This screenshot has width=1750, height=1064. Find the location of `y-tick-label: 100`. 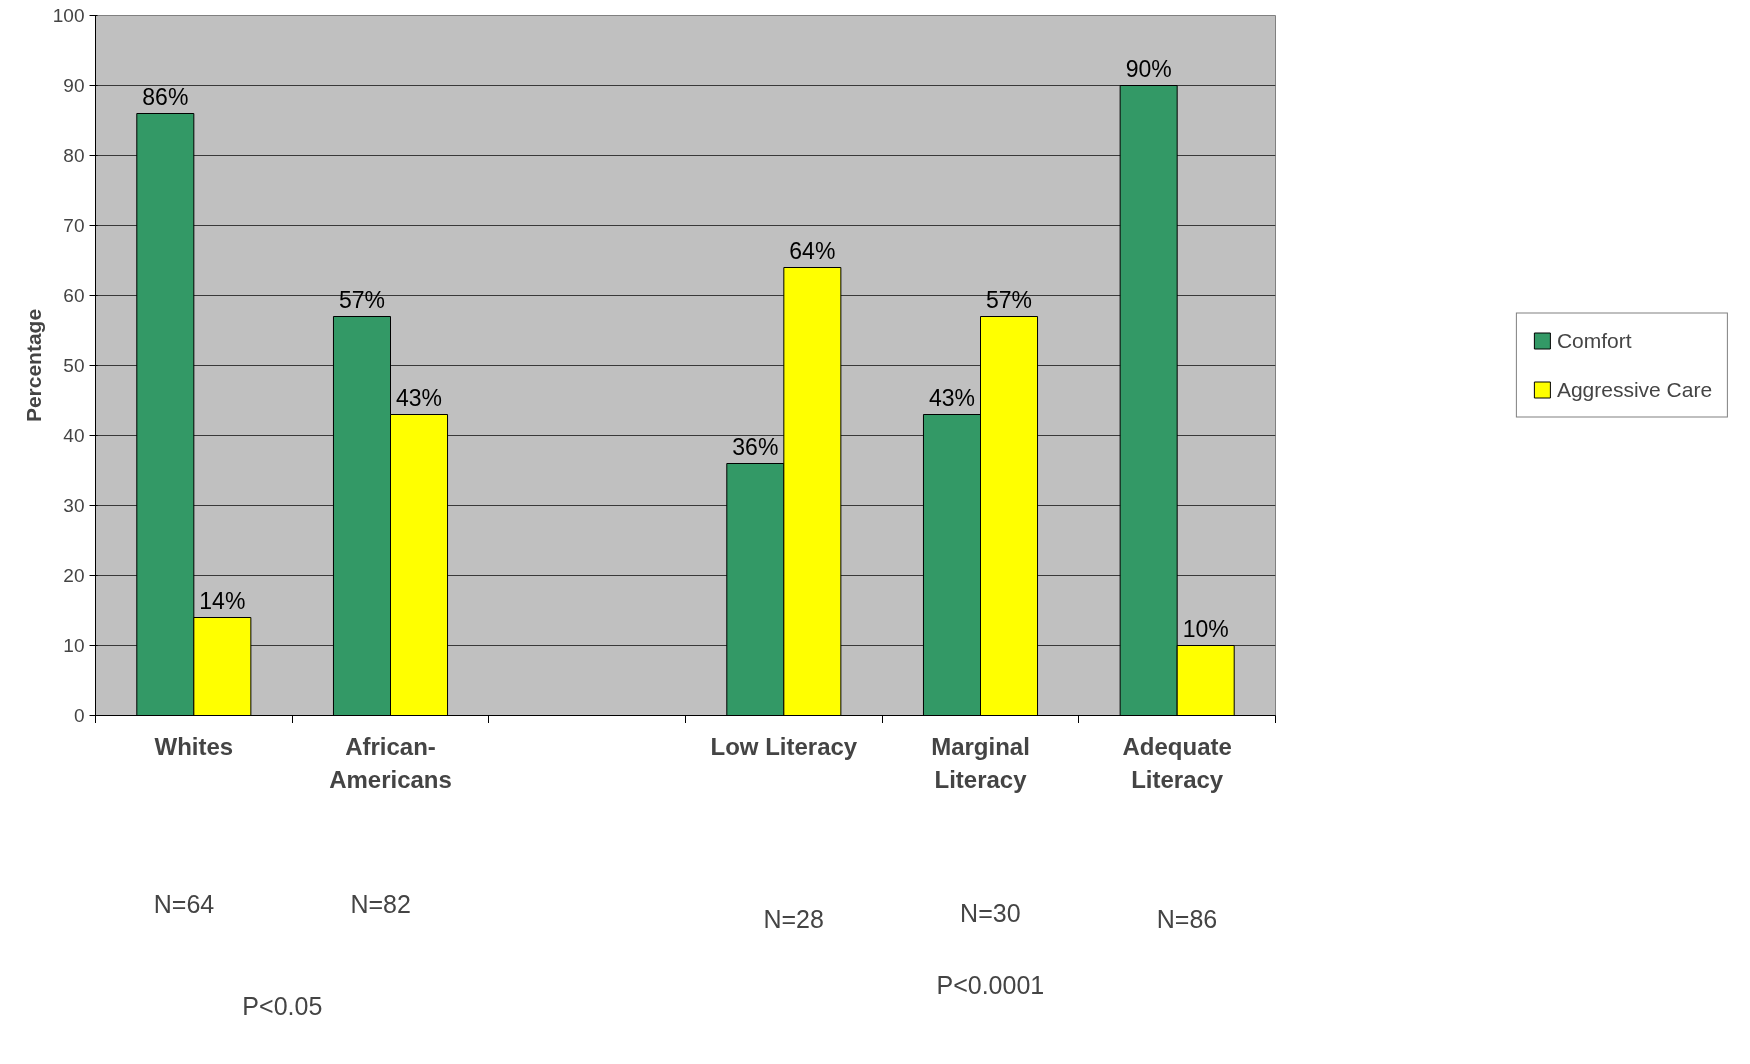

y-tick-label: 100 is located at coordinates (68, 15).